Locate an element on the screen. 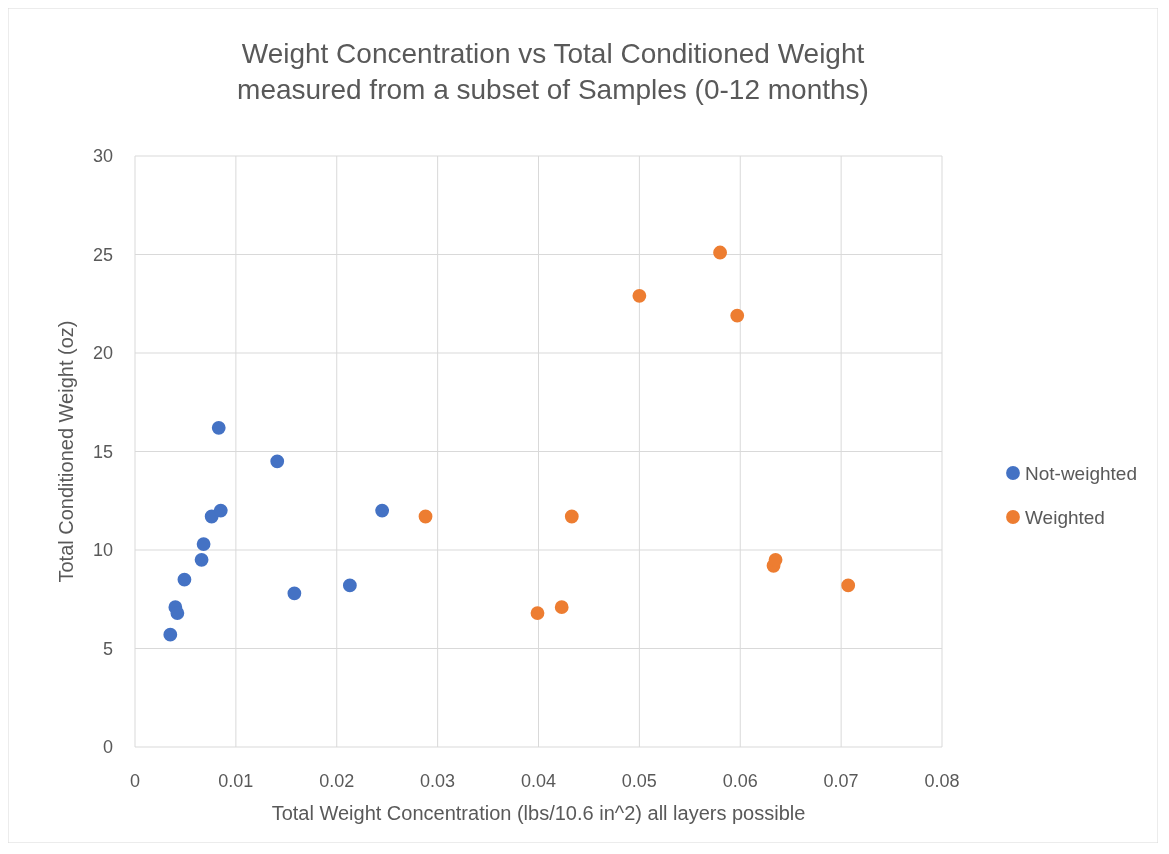 Image resolution: width=1169 pixels, height=854 pixels. x-tick-label: 0.07 is located at coordinates (841, 781).